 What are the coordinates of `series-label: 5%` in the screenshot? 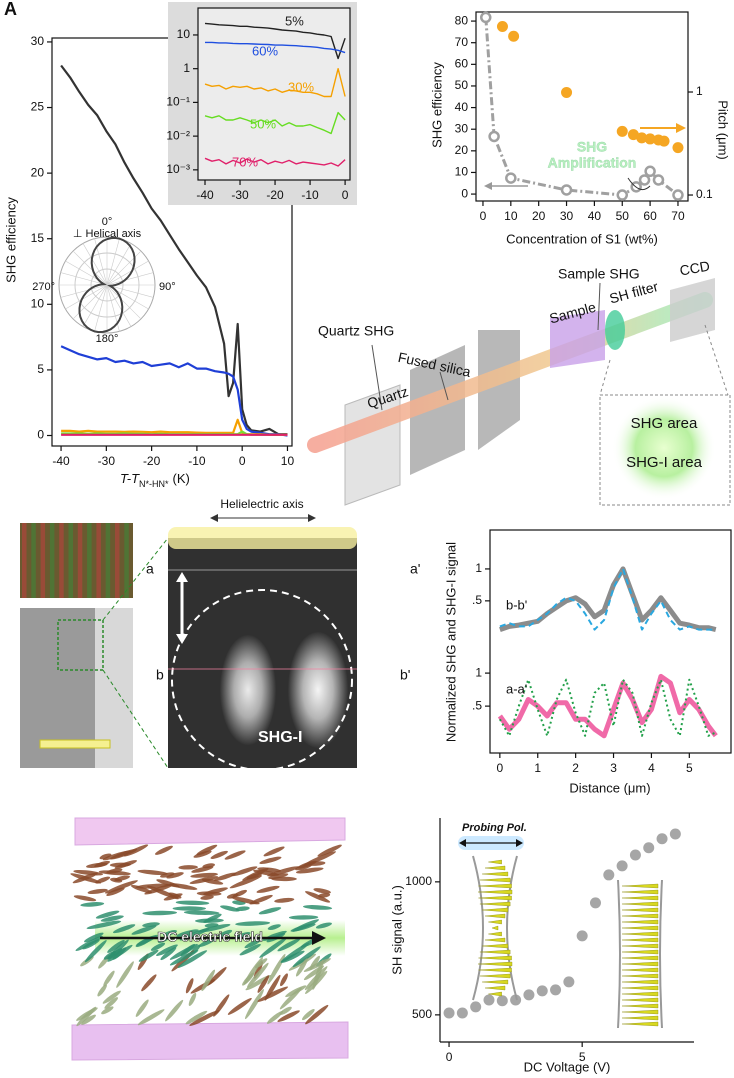 It's located at (294, 20).